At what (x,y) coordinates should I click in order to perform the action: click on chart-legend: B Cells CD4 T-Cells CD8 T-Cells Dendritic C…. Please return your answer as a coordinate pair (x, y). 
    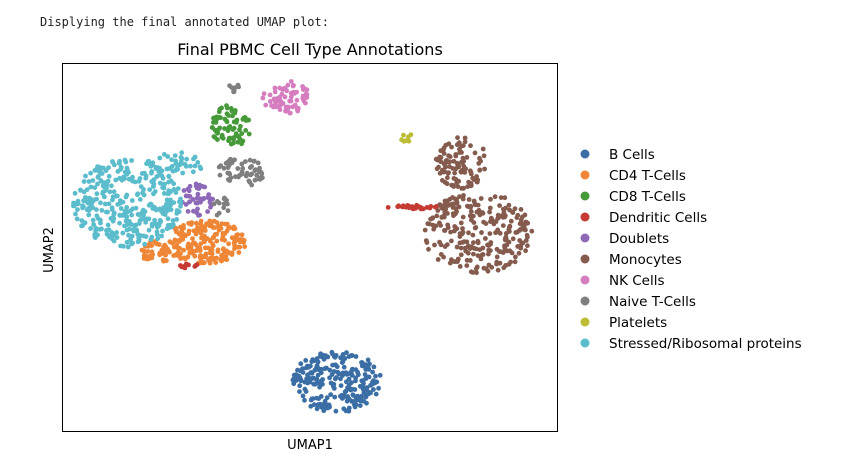
    Looking at the image, I should click on (691, 249).